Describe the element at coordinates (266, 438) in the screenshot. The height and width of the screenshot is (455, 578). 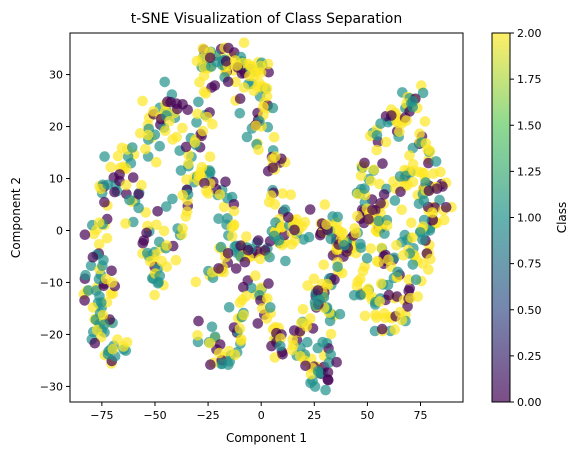
I see `x-axis-label: Component 1` at that location.